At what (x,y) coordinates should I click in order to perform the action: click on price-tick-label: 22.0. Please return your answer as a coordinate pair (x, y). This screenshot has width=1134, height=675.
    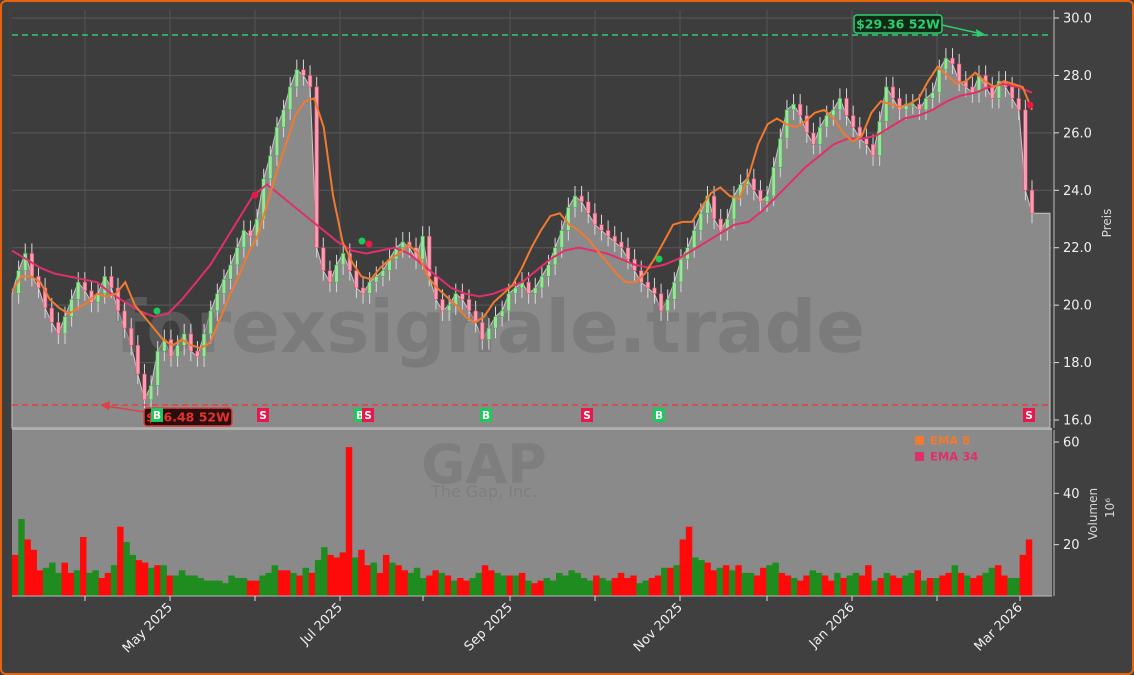
    Looking at the image, I should click on (1077, 248).